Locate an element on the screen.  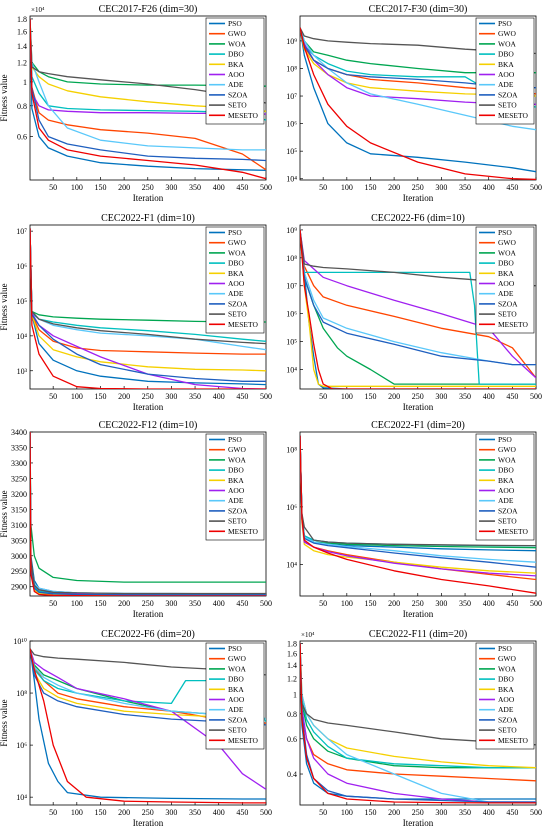
y-tick-label: 1.8 is located at coordinates (22, 19).